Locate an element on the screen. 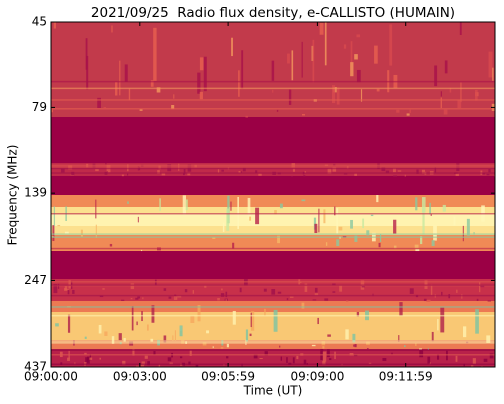 The width and height of the screenshot is (504, 404). band is located at coordinates (273, 265).